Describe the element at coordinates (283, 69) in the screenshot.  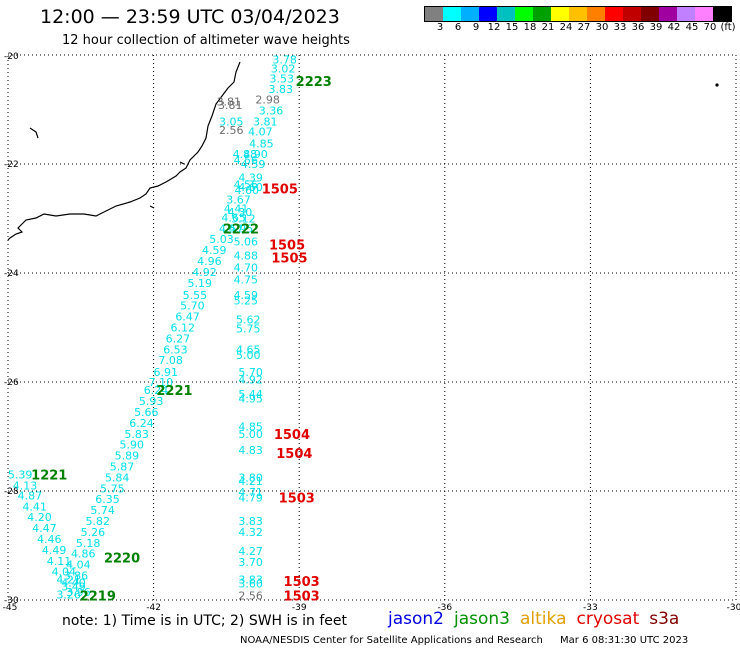
I see `wave-height-value: 3.02` at that location.